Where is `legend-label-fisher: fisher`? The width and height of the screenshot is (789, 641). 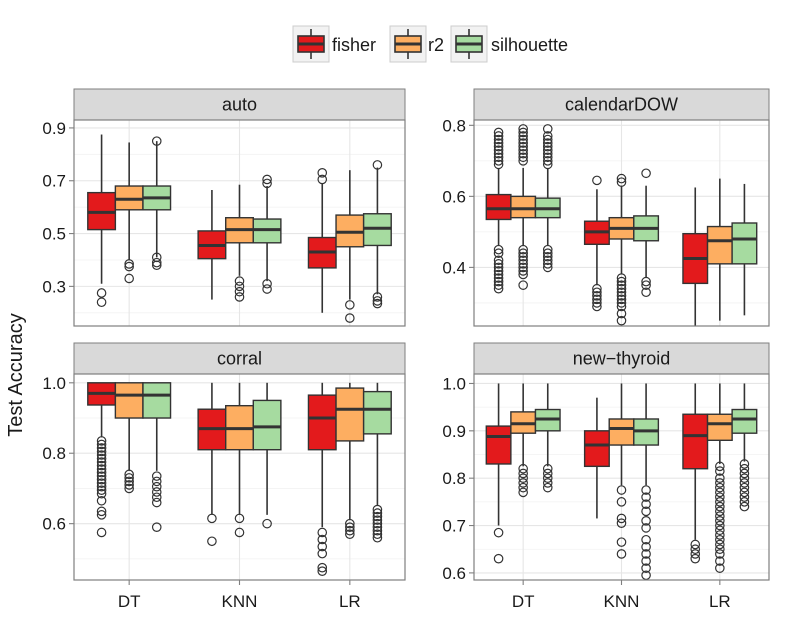
legend-label-fisher: fisher is located at coordinates (354, 45).